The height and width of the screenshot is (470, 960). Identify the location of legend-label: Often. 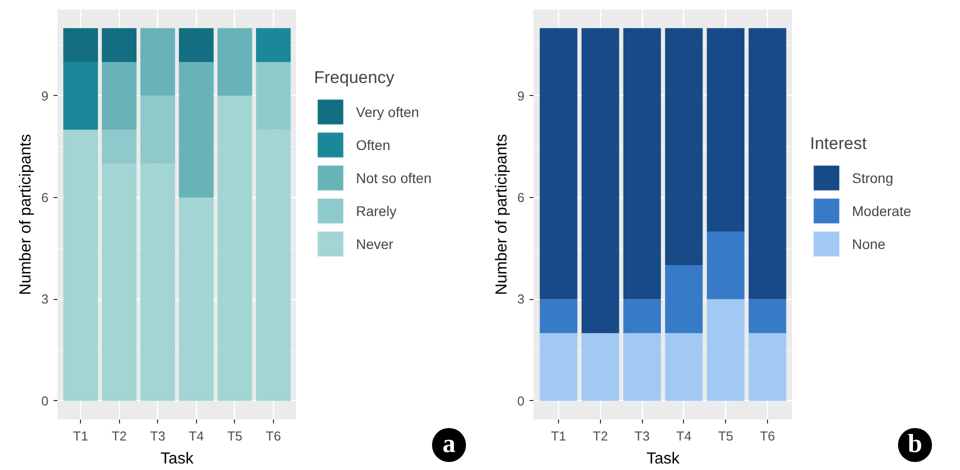
(373, 144).